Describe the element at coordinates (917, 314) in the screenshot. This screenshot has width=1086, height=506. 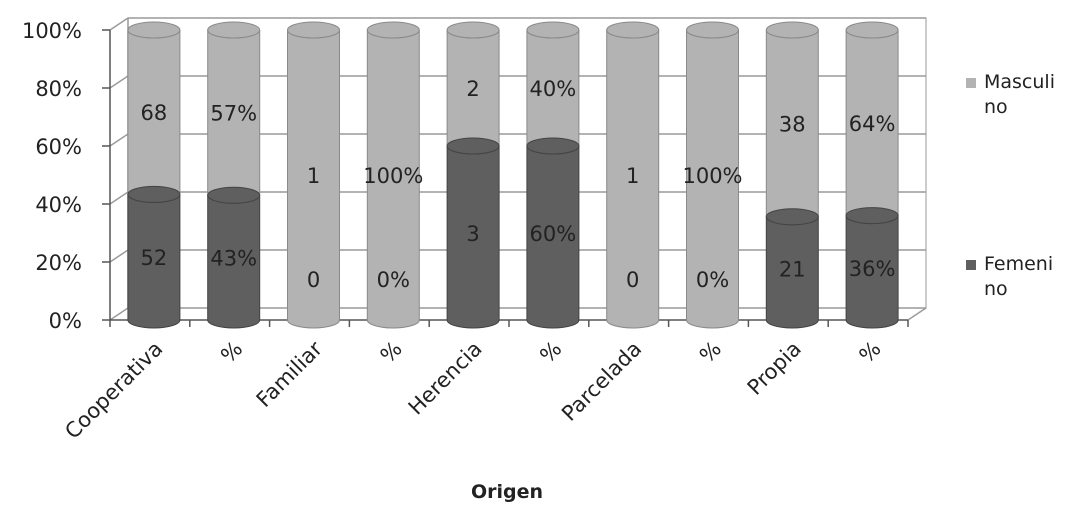
I see `floor-right-edge` at that location.